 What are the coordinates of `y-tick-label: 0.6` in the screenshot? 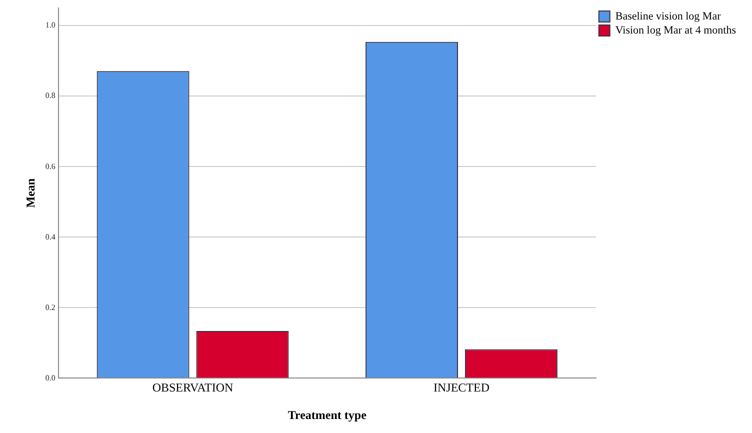 It's located at (50, 166).